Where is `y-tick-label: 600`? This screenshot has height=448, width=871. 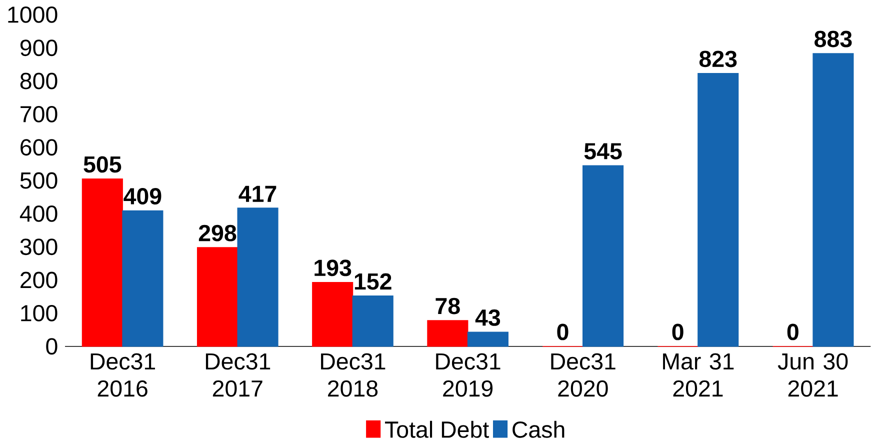 y-tick-label: 600 is located at coordinates (39, 147).